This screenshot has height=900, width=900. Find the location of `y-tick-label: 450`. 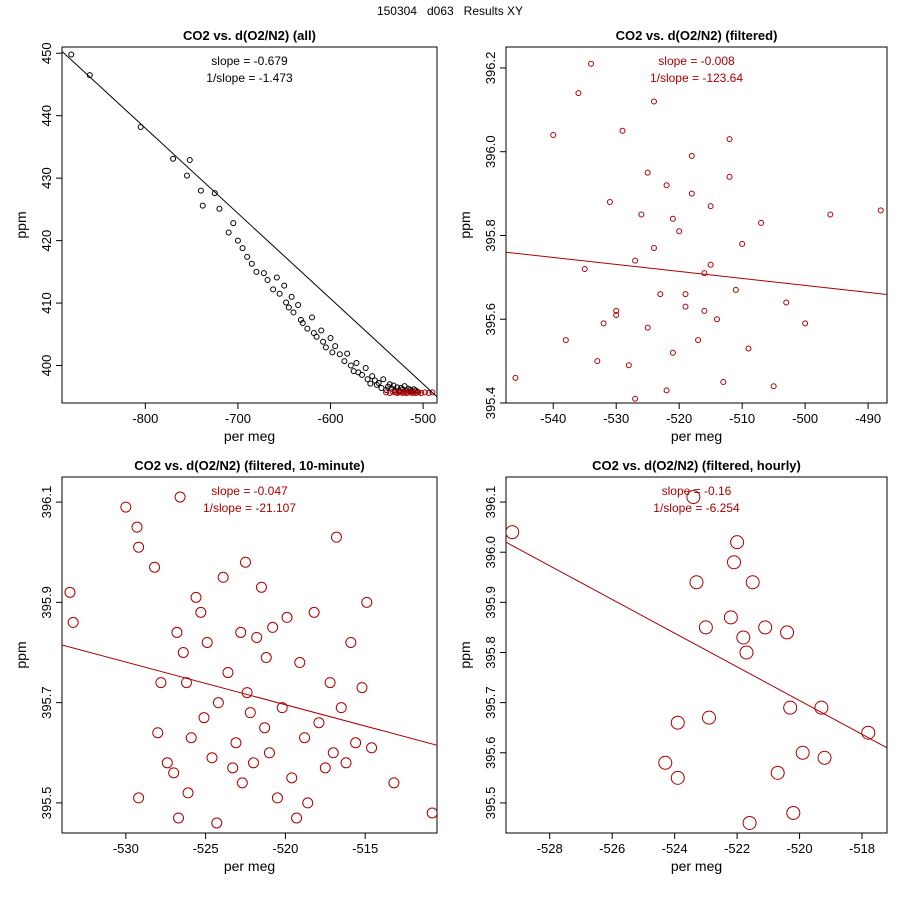

y-tick-label: 450 is located at coordinates (46, 53).